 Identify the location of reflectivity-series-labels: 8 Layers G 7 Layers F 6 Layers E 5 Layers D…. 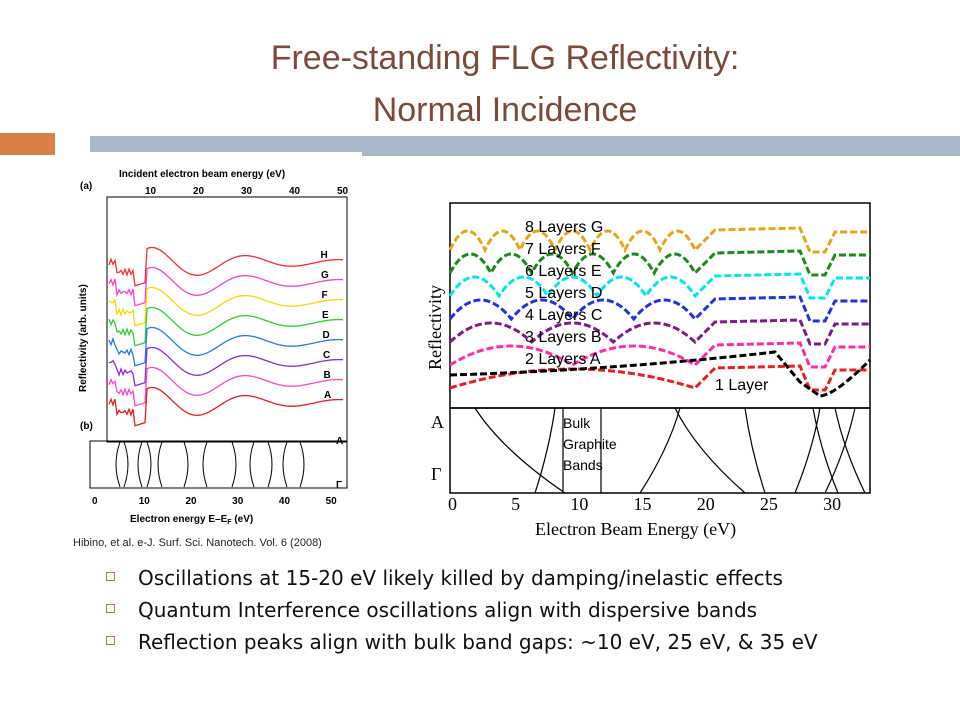
(647, 306).